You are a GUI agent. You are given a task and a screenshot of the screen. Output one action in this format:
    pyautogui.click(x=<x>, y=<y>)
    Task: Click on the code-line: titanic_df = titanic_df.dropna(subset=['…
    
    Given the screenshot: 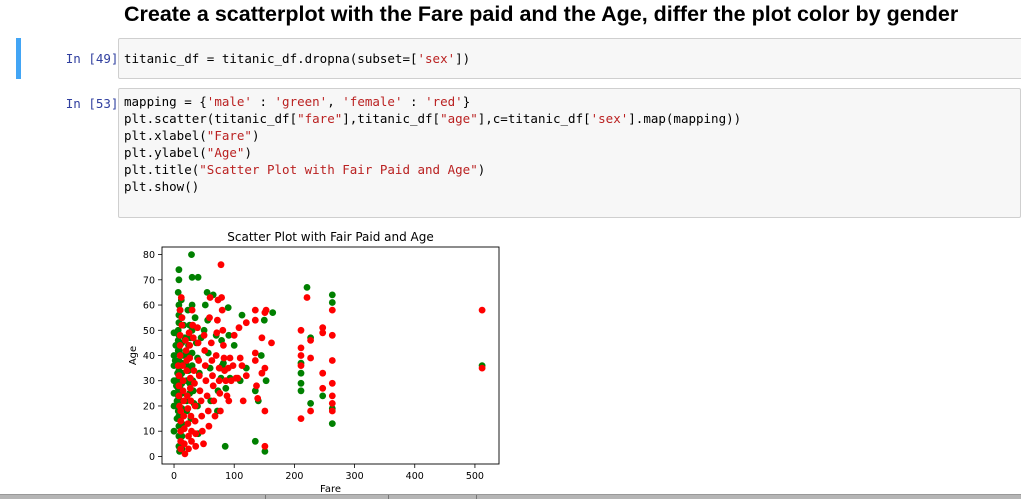 What is the action you would take?
    pyautogui.click(x=572, y=58)
    